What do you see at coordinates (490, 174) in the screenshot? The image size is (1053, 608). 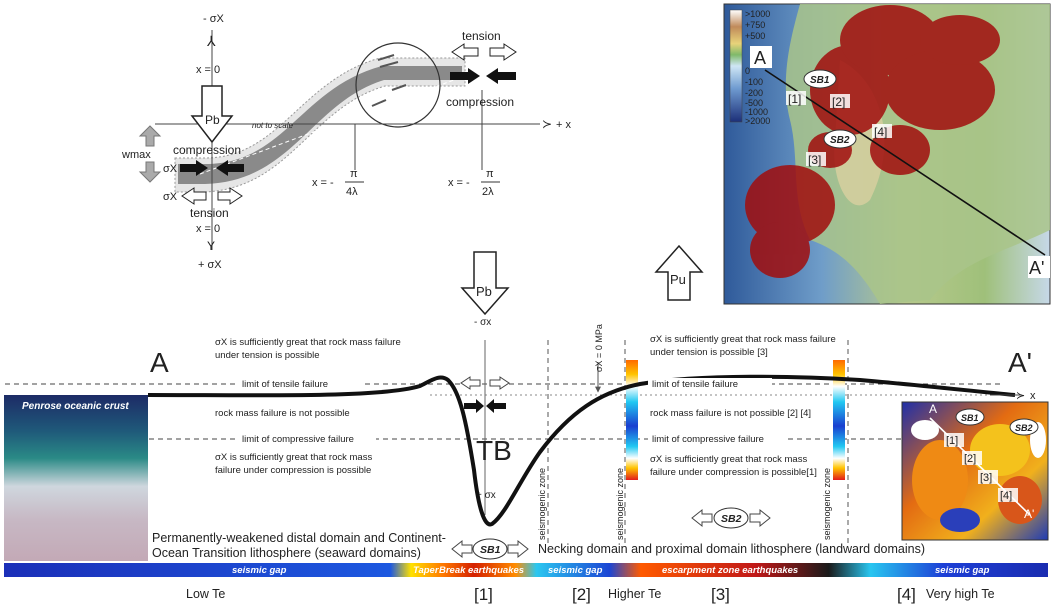 I see `pi-label-2: π` at bounding box center [490, 174].